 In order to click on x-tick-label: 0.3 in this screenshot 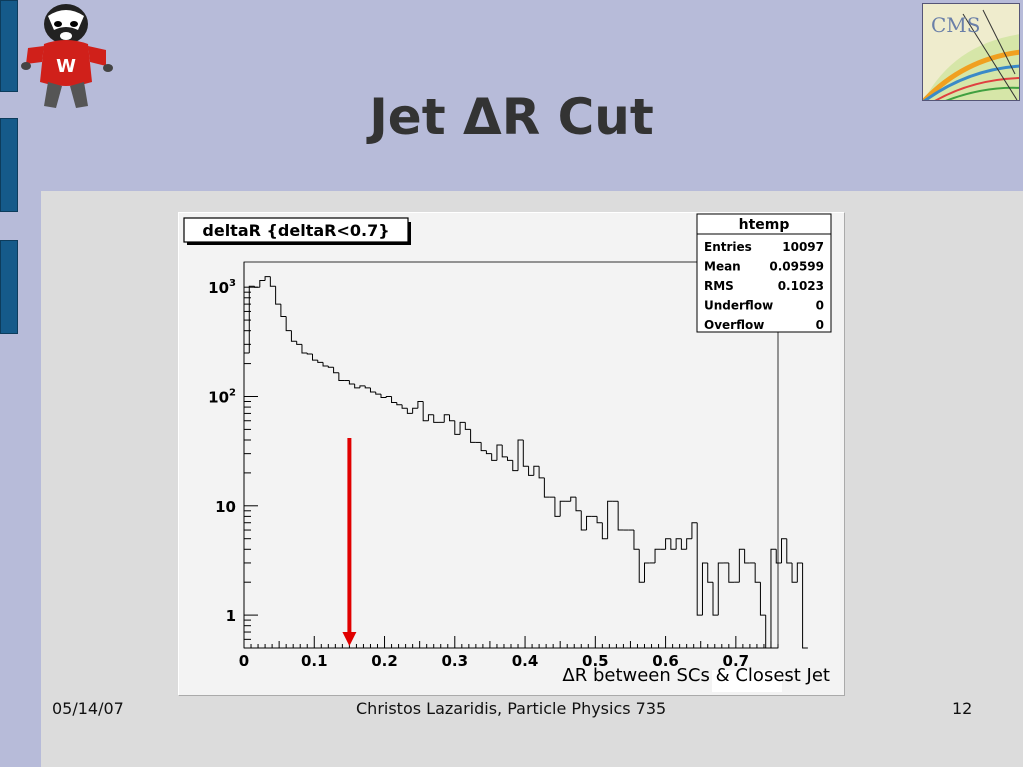, I will do `click(455, 661)`.